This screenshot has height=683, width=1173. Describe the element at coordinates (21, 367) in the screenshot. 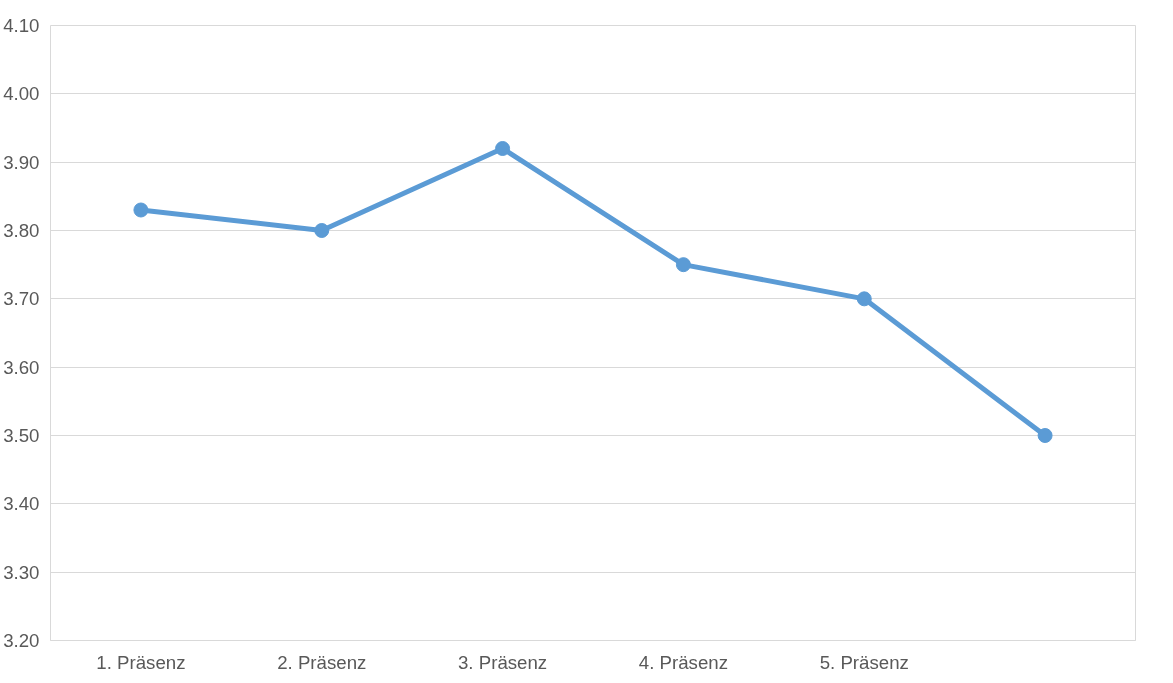

I see `y-tick-label: 3.60` at that location.